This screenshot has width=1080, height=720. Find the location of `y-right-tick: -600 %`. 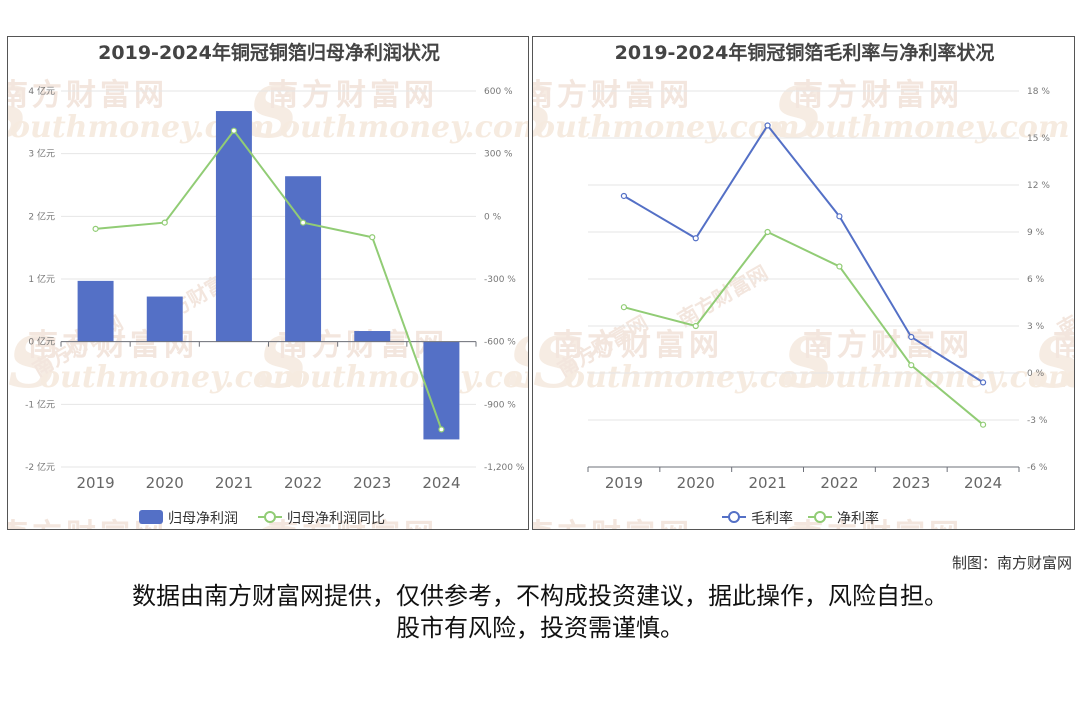

y-right-tick: -600 % is located at coordinates (500, 343).